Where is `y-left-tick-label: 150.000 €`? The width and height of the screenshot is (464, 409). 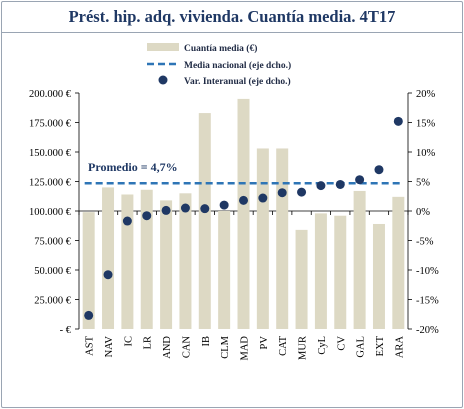 y-left-tick-label: 150.000 € is located at coordinates (50, 153).